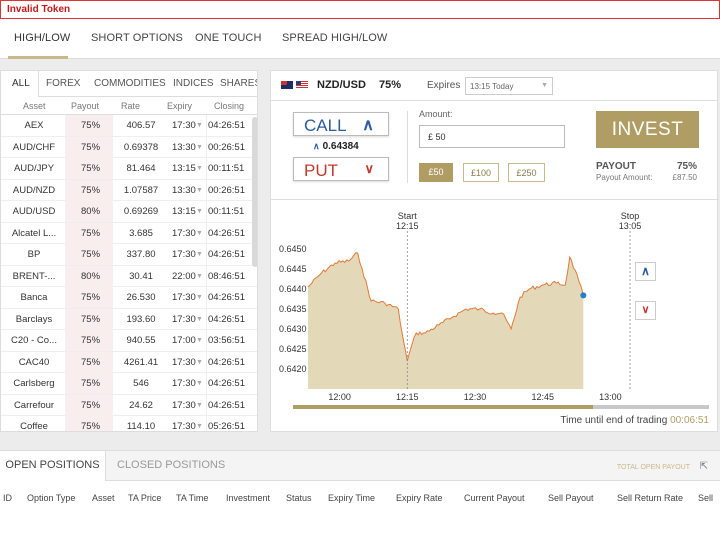 This screenshot has width=720, height=536. Describe the element at coordinates (193, 83) in the screenshot. I see `asset-tab-indices: INDICES` at that location.